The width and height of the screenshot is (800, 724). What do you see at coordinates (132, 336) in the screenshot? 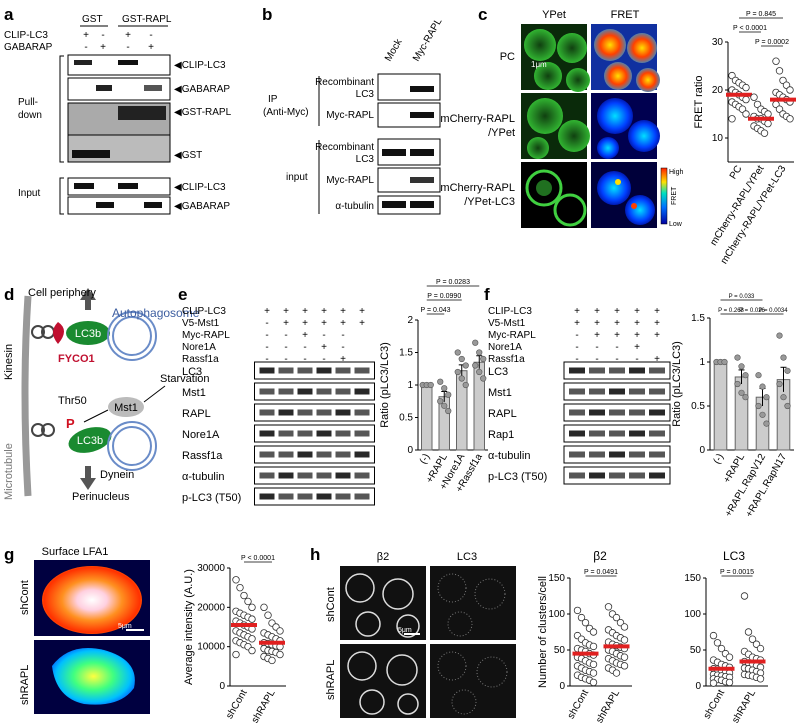
I see `autophagosome-top` at bounding box center [132, 336].